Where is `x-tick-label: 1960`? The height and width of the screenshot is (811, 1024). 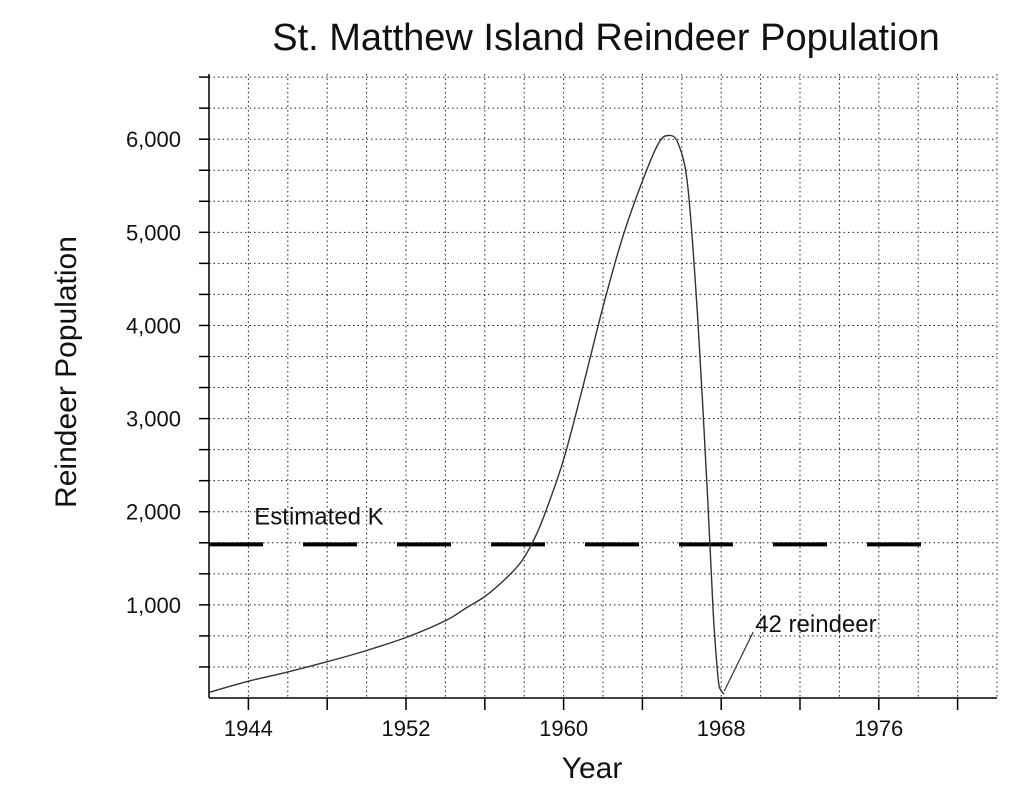
x-tick-label: 1960 is located at coordinates (563, 728).